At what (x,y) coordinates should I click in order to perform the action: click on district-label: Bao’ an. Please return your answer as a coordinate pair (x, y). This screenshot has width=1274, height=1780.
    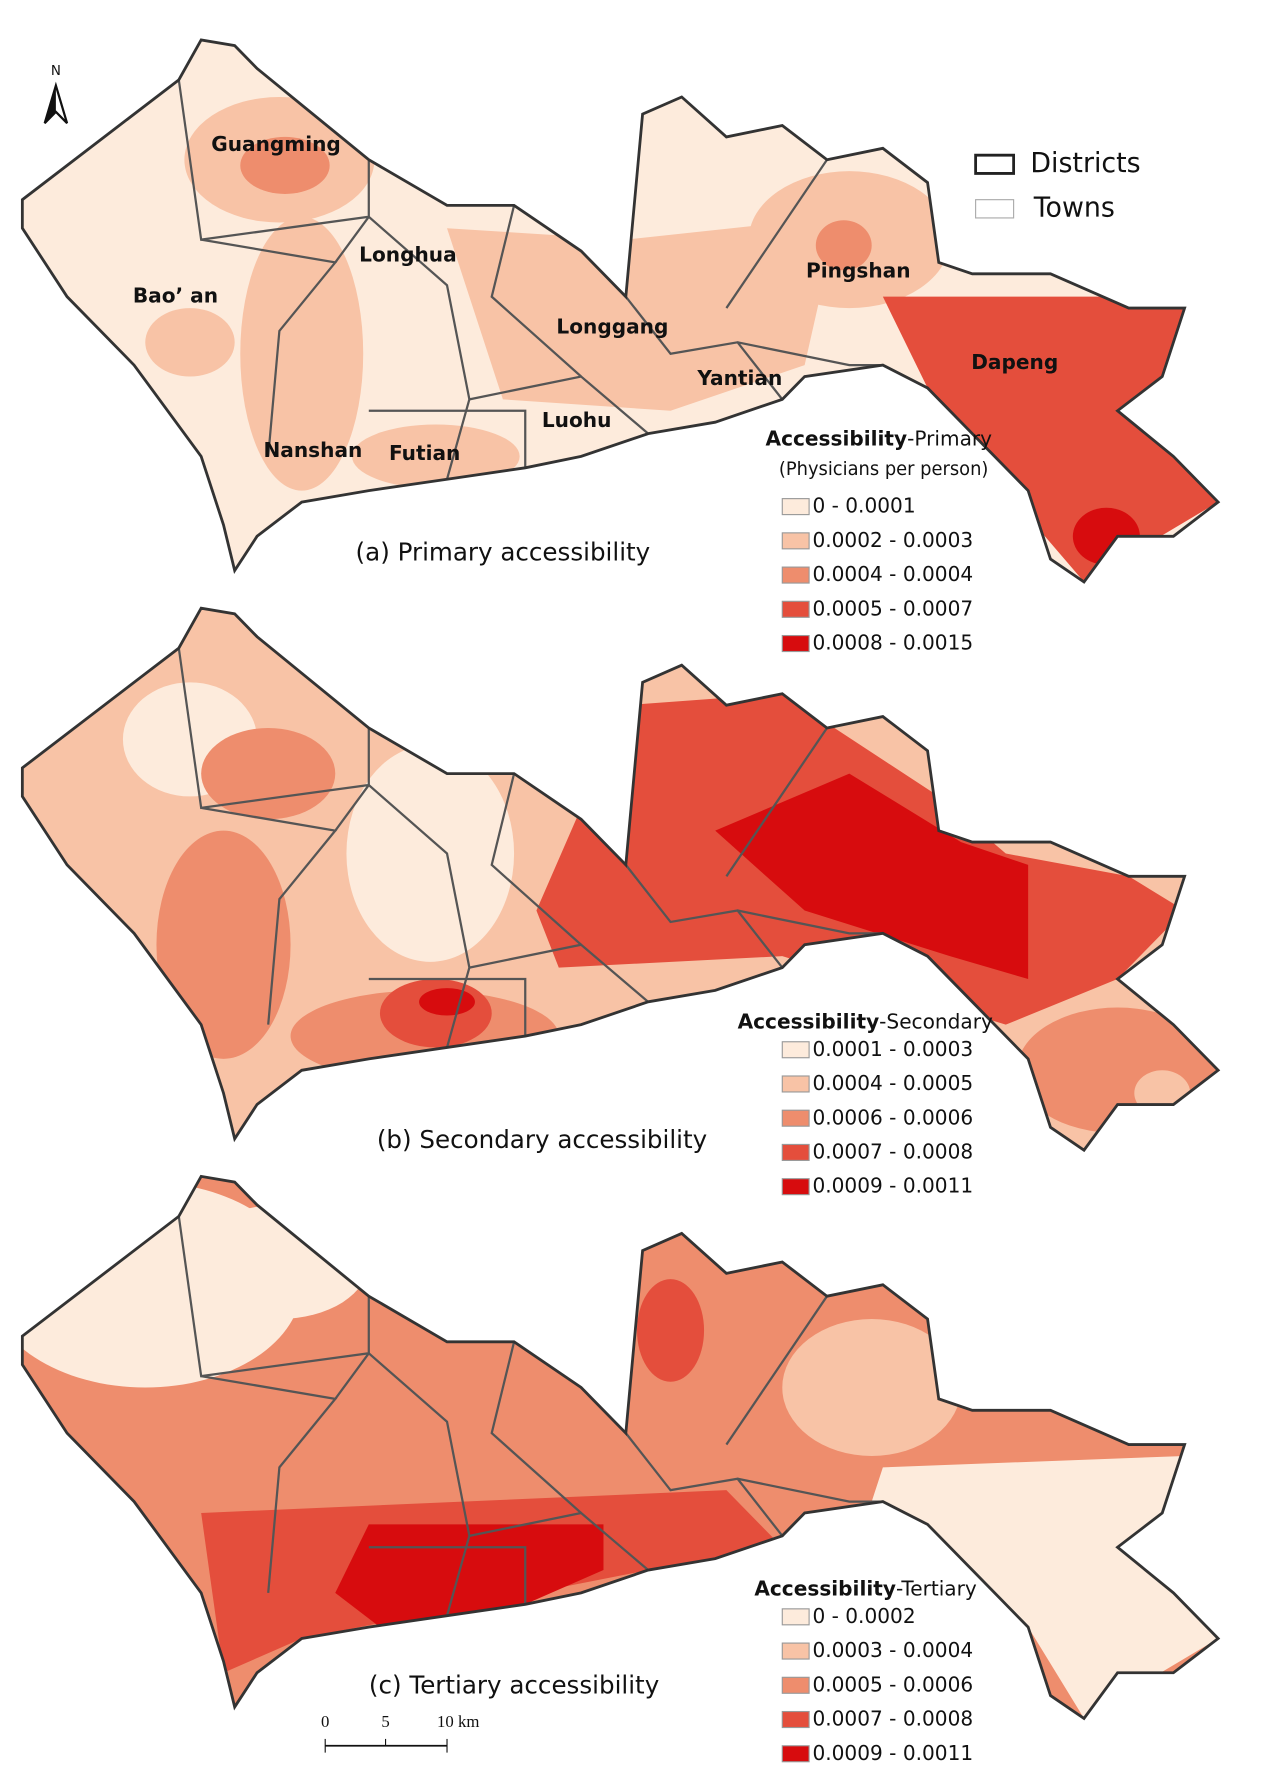
    Looking at the image, I should click on (175, 296).